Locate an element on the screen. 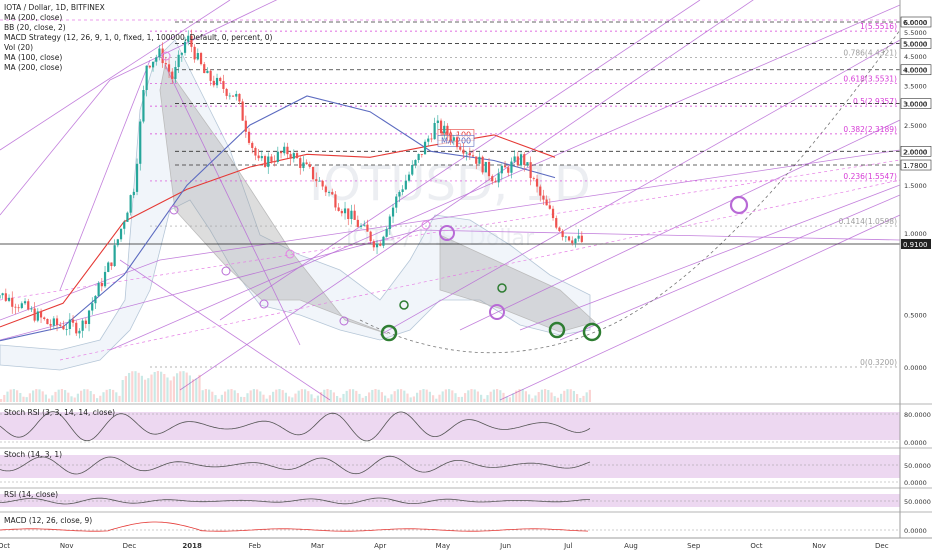 The image size is (932, 550). legend-indicator: MA (100, close) is located at coordinates (33, 57).